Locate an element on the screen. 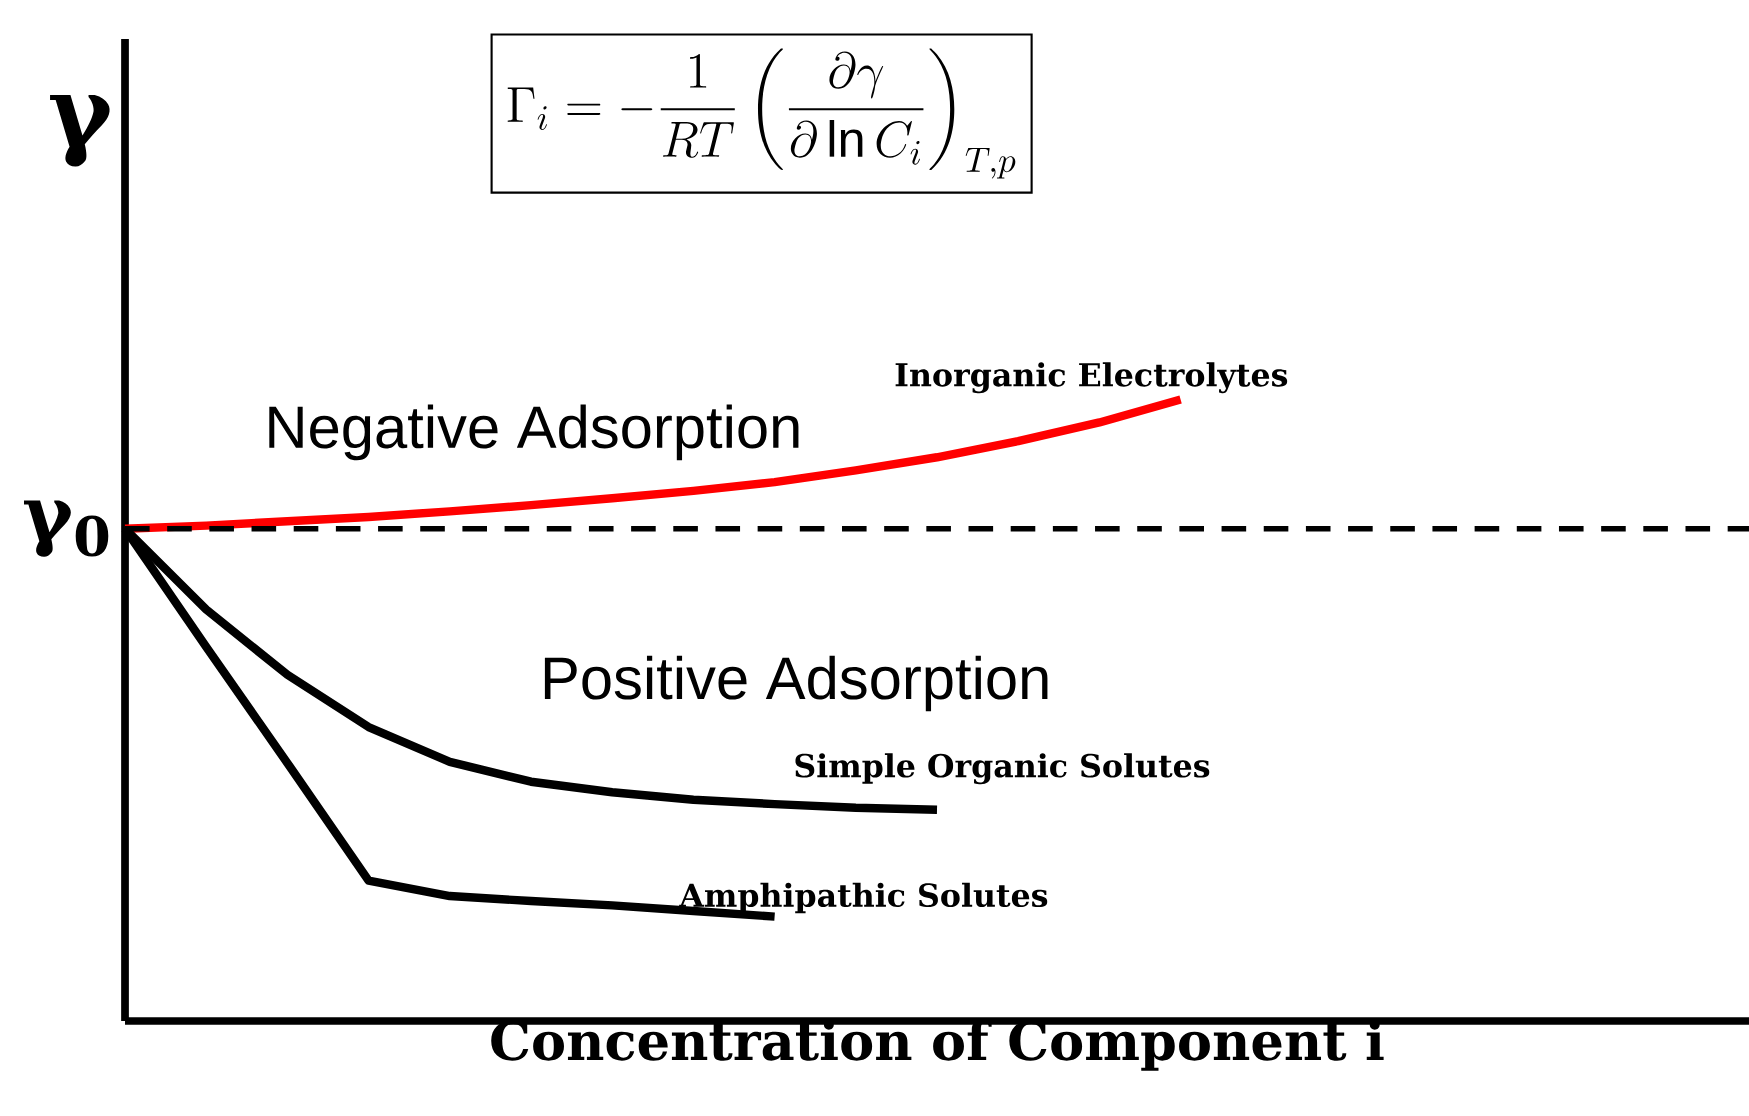 This screenshot has height=1116, width=1749. series-label: Inorganic Electrolytes is located at coordinates (1091, 378).